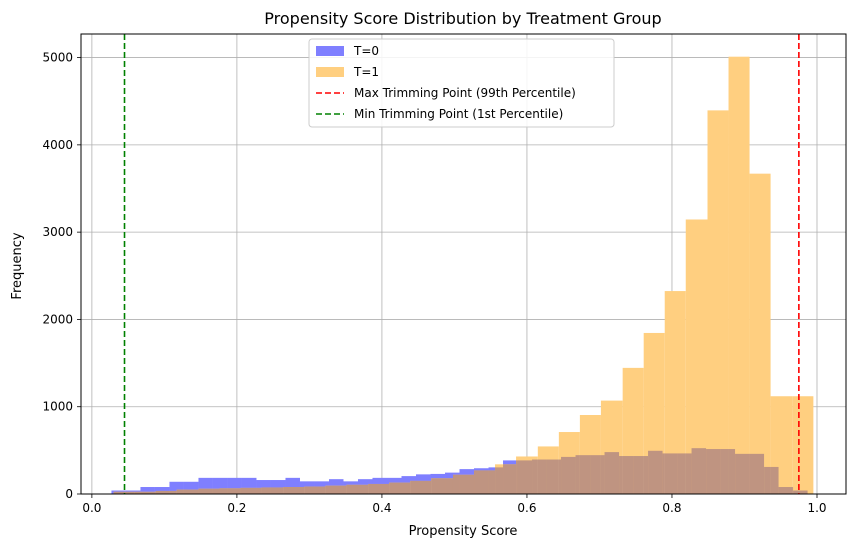 Image resolution: width=859 pixels, height=547 pixels. I want to click on legend-box, so click(461, 83).